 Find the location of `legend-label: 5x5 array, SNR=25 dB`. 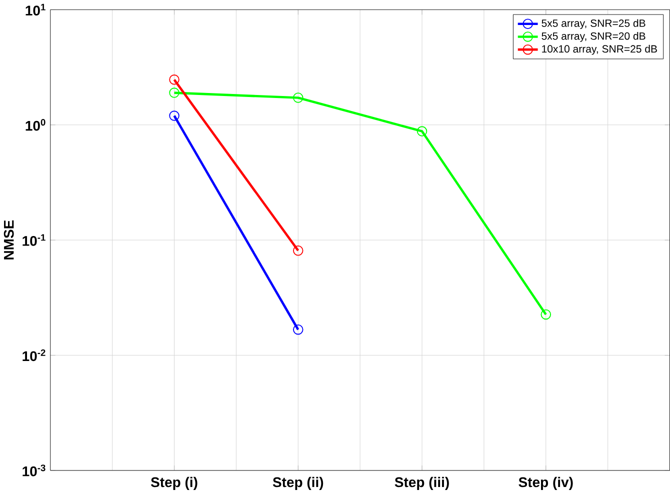

legend-label: 5x5 array, SNR=25 dB is located at coordinates (594, 24).